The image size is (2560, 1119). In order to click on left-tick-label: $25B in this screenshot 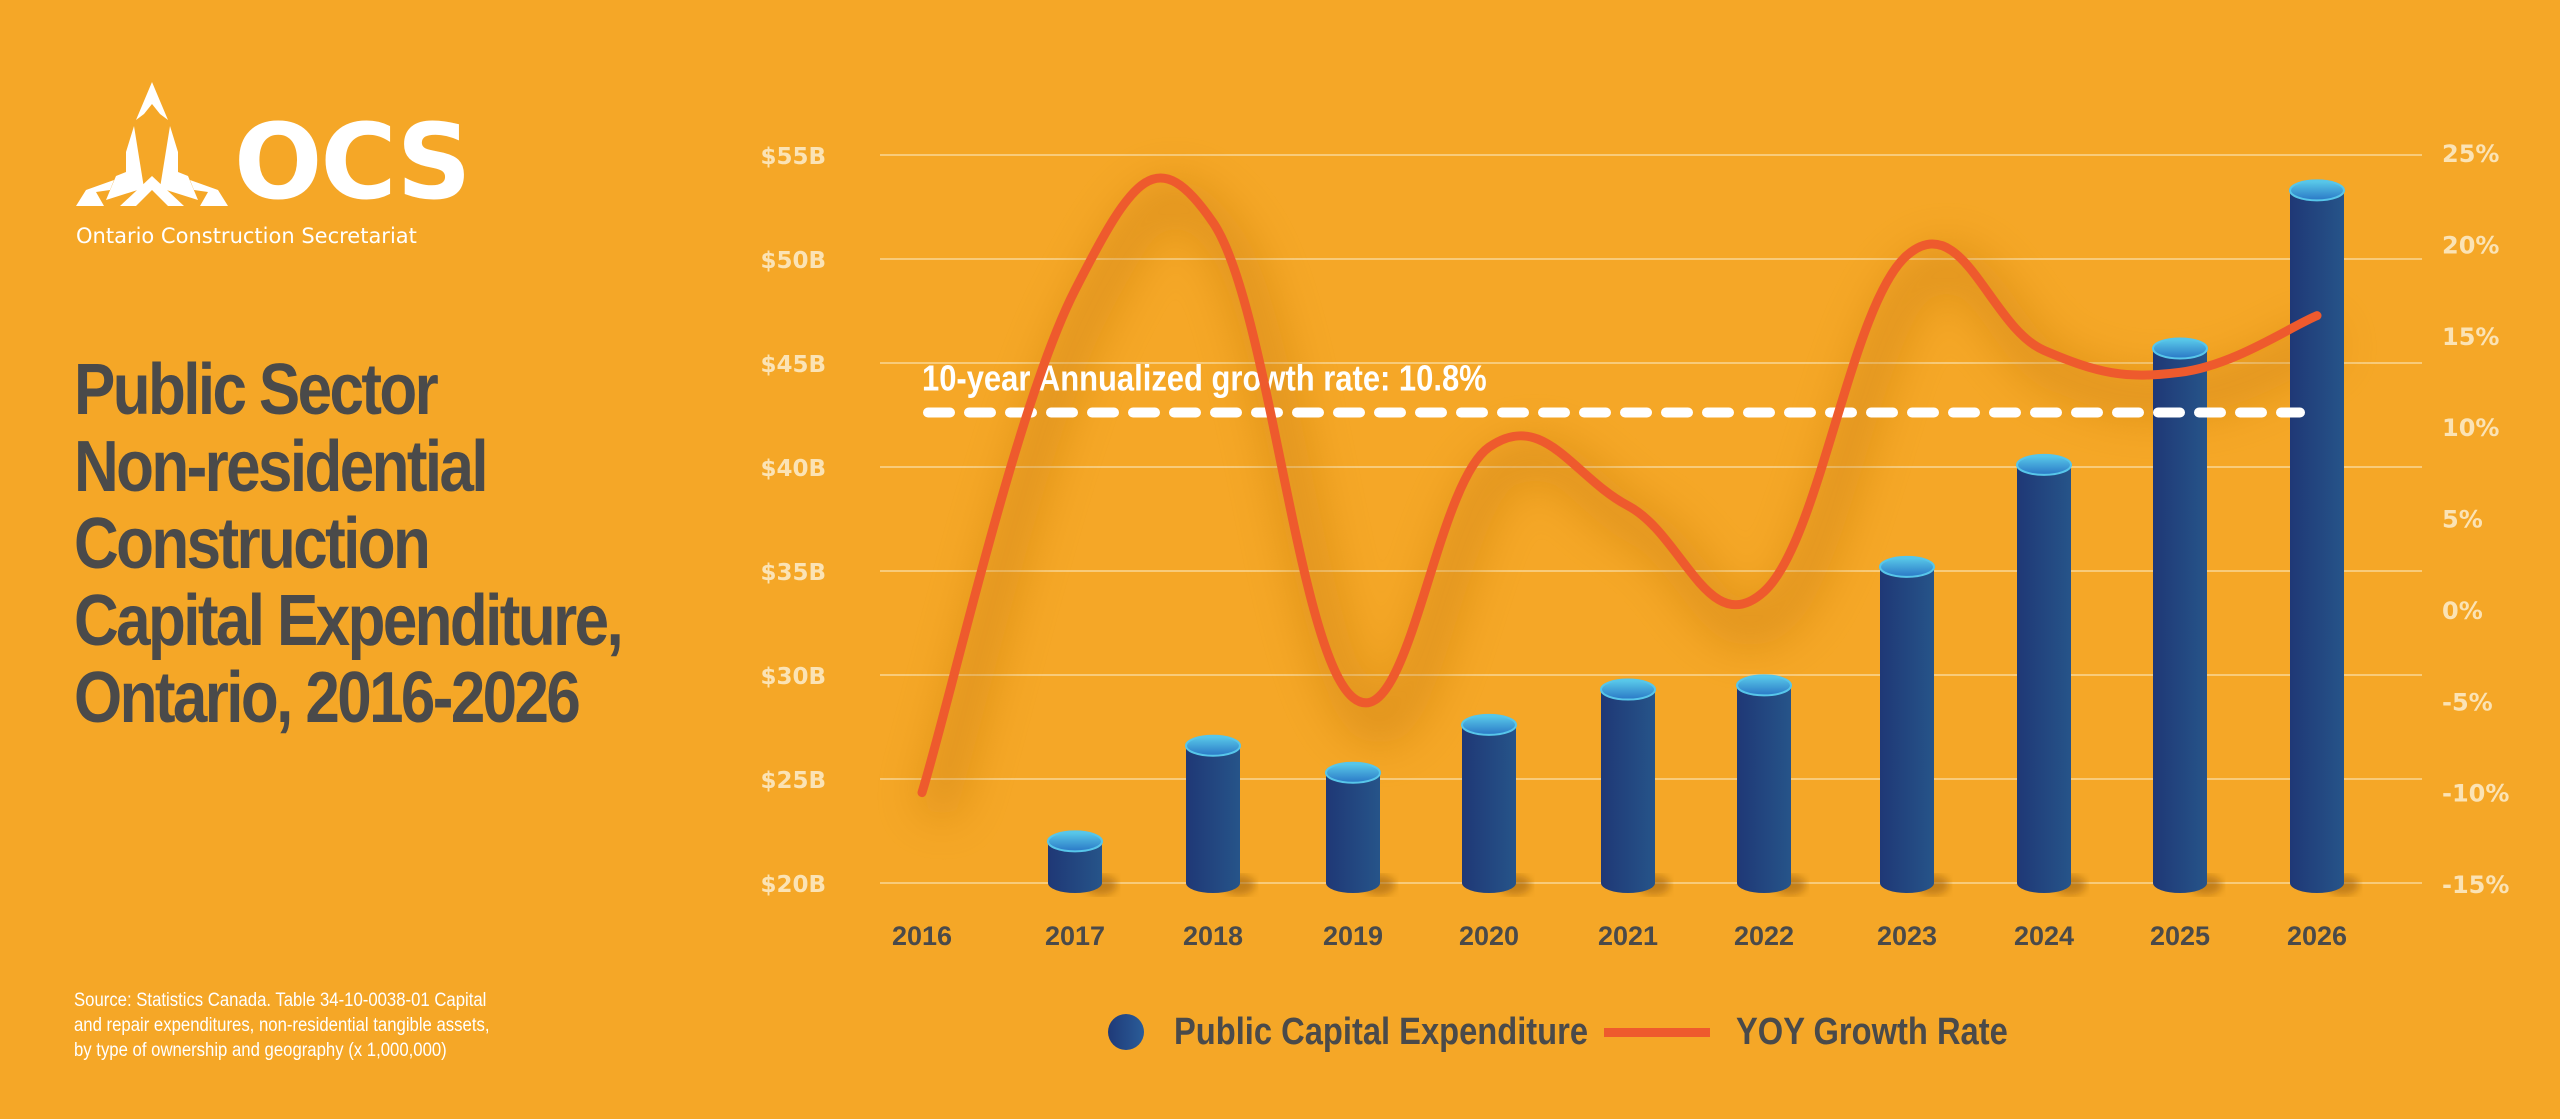, I will do `click(793, 781)`.